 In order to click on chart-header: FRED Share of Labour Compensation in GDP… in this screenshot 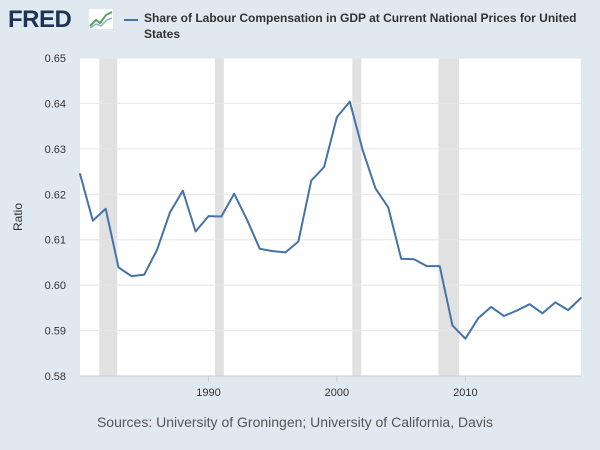, I will do `click(300, 28)`.